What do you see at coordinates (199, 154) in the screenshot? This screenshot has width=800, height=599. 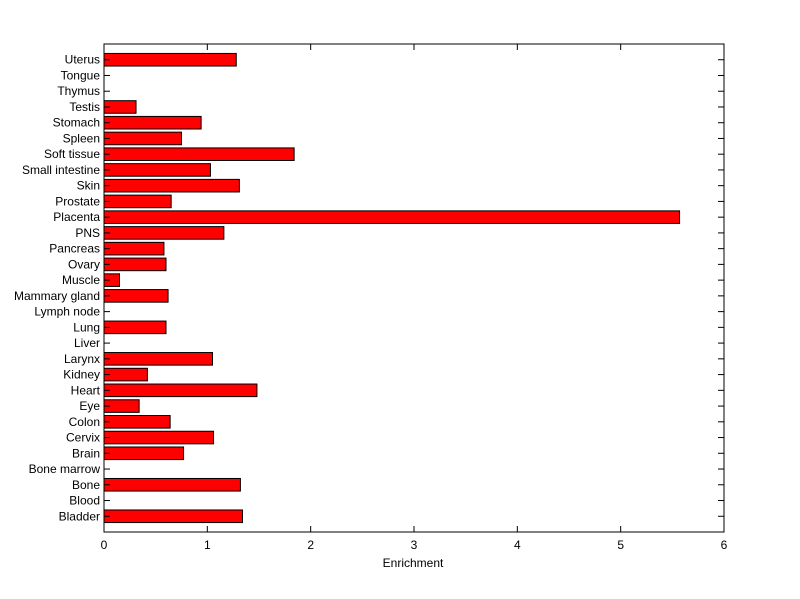 I see `bar-soft-tissue` at bounding box center [199, 154].